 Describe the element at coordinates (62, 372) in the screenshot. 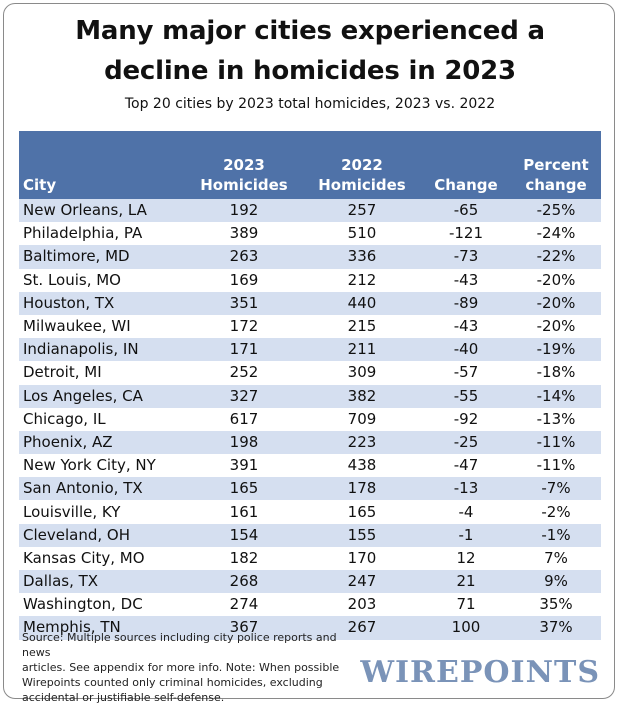

I see `cell-city: Detroit, MI` at that location.